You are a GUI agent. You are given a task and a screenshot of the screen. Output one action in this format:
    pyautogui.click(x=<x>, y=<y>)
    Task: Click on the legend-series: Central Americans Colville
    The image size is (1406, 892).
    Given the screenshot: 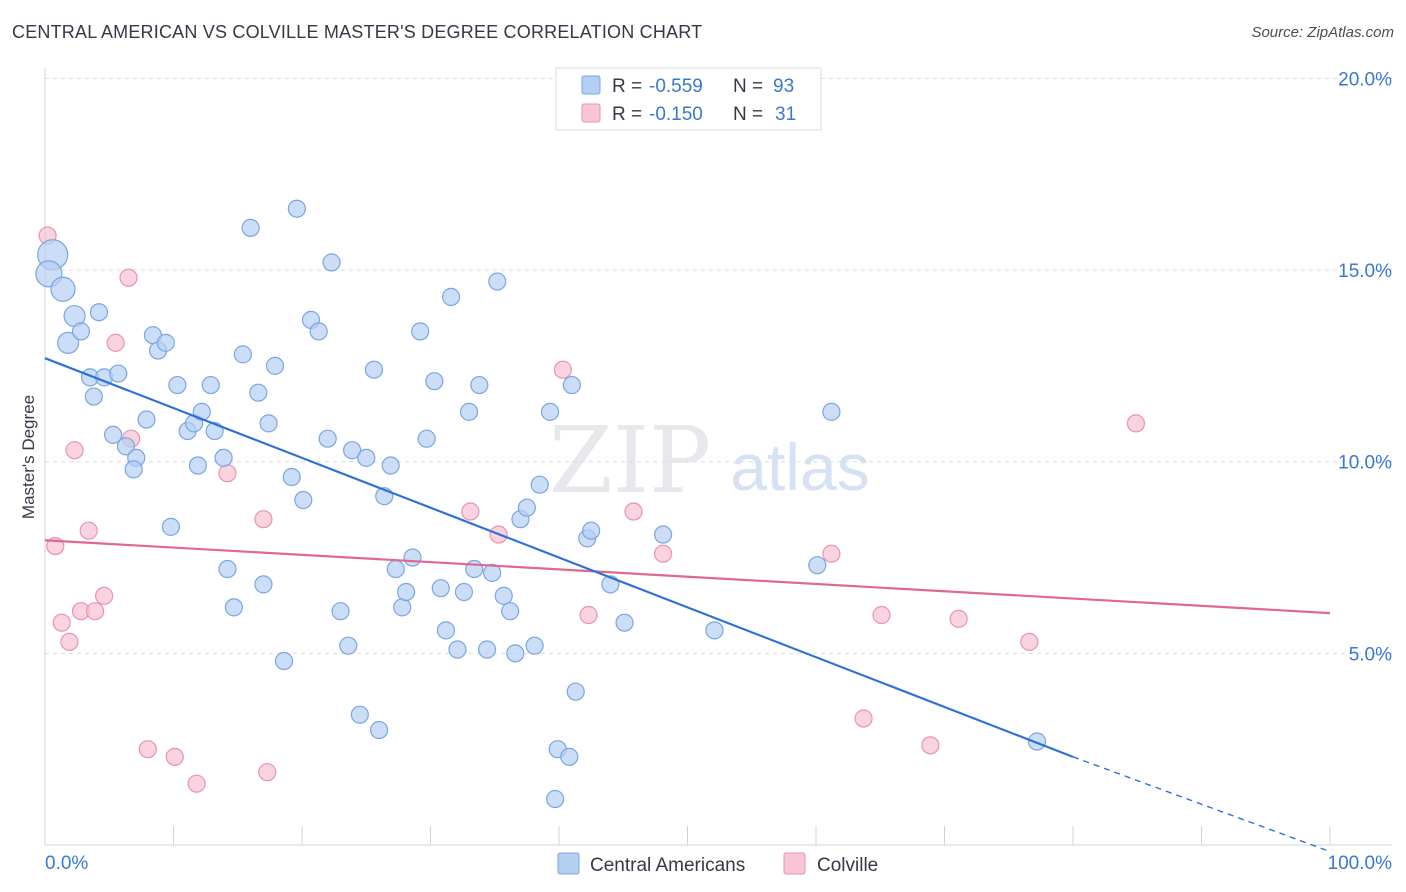 What is the action you would take?
    pyautogui.click(x=717, y=864)
    